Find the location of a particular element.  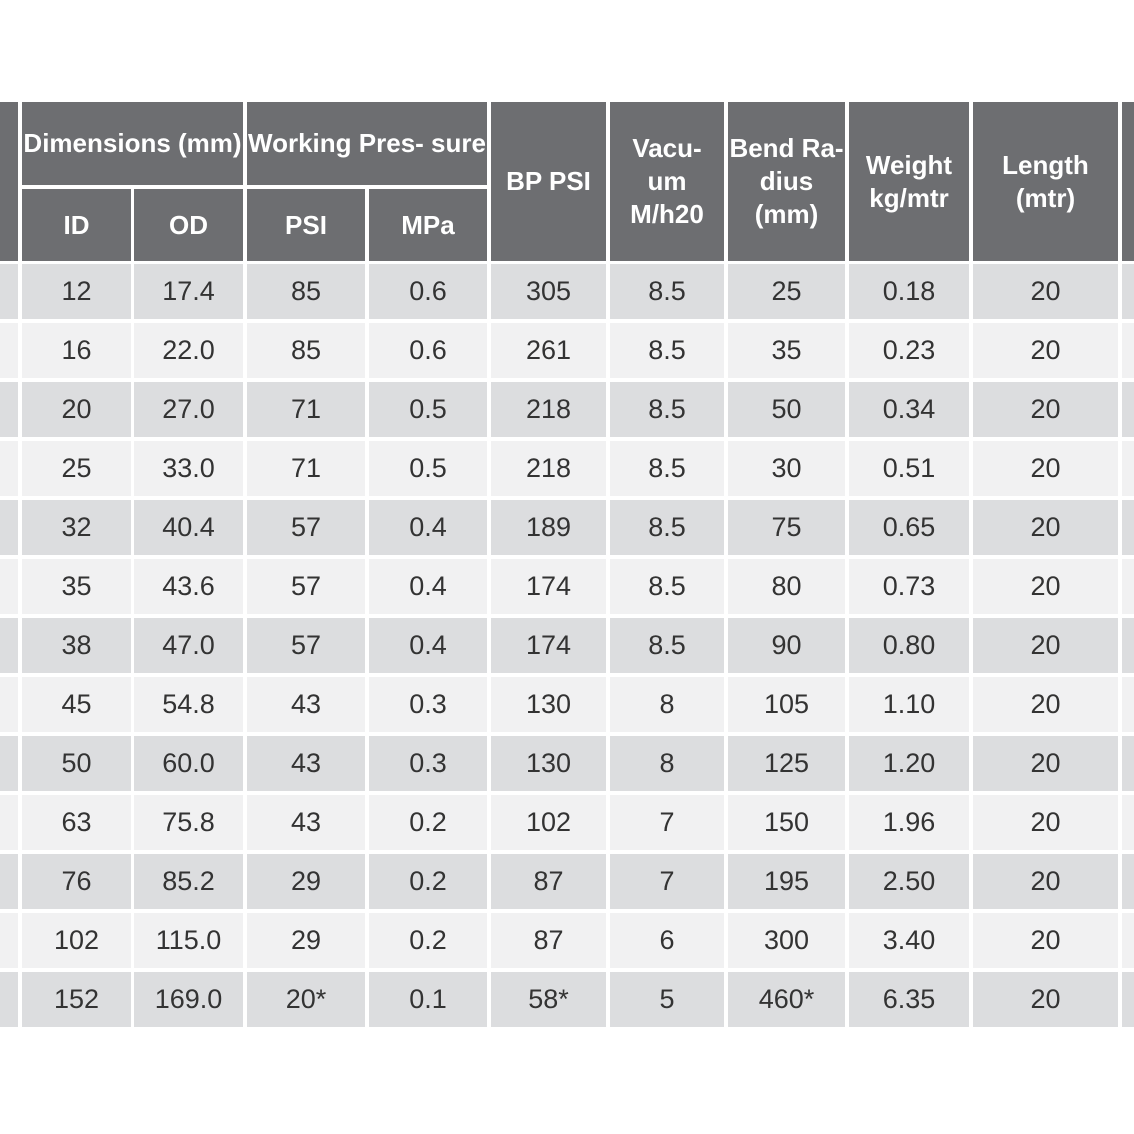

table-cell-id: 102 is located at coordinates (76, 940).